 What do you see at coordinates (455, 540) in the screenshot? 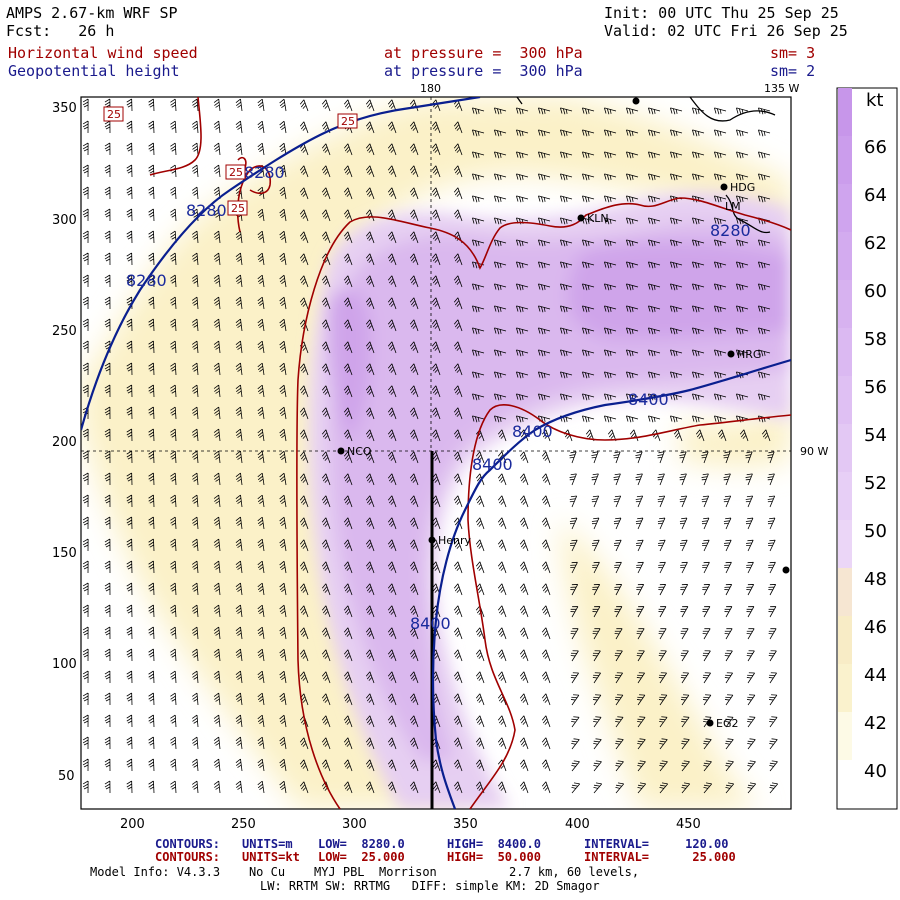
I see `station-label-henry: Henry` at bounding box center [455, 540].